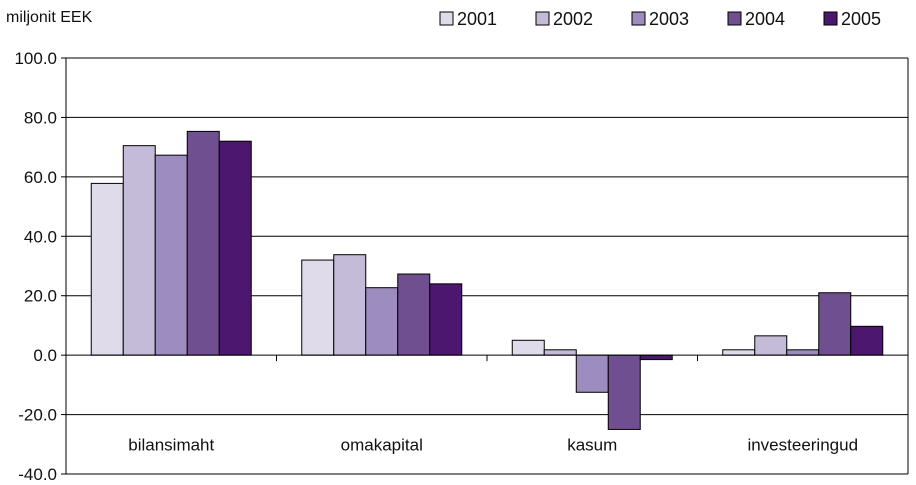 This screenshot has width=916, height=485. What do you see at coordinates (171, 255) in the screenshot?
I see `bar-bilansimaht-2003` at bounding box center [171, 255].